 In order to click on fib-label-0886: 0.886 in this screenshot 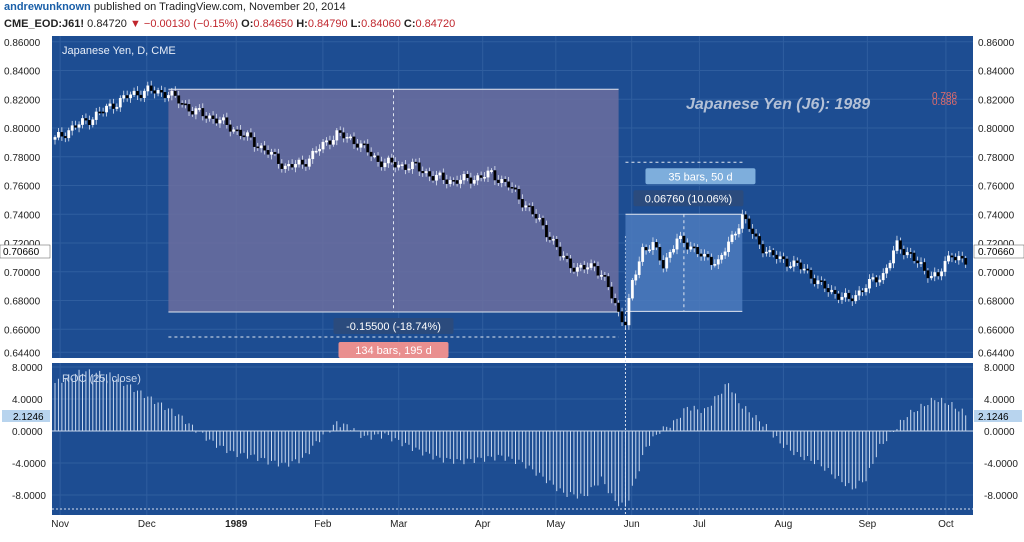, I will do `click(944, 102)`.